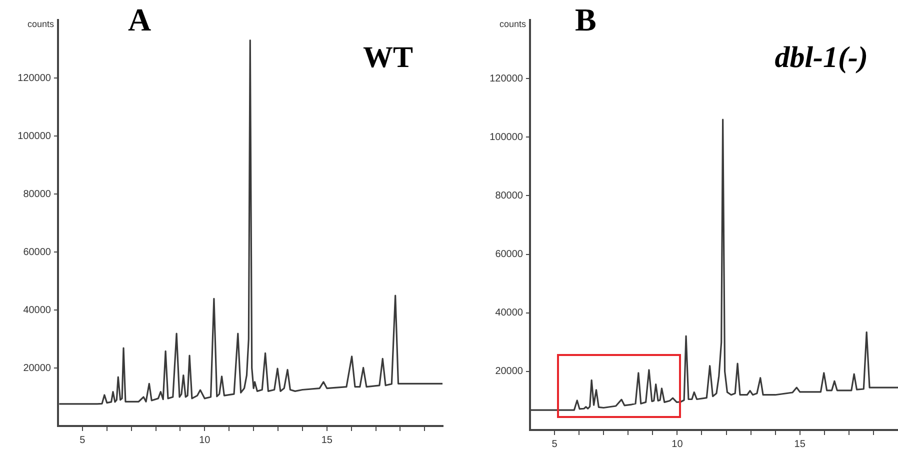  I want to click on annotation: WT, so click(387, 57).